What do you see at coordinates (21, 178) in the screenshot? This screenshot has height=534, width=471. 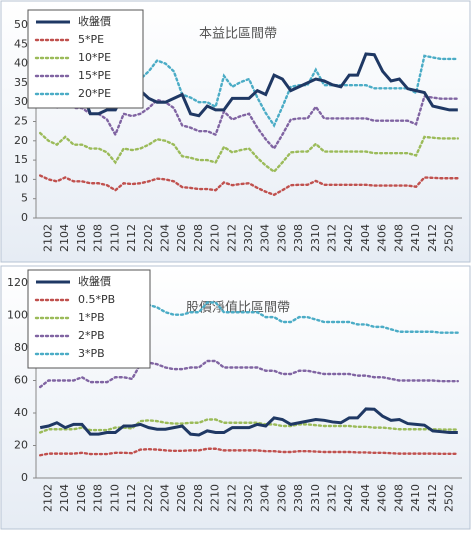 I see `y-tick-label: 10` at bounding box center [21, 178].